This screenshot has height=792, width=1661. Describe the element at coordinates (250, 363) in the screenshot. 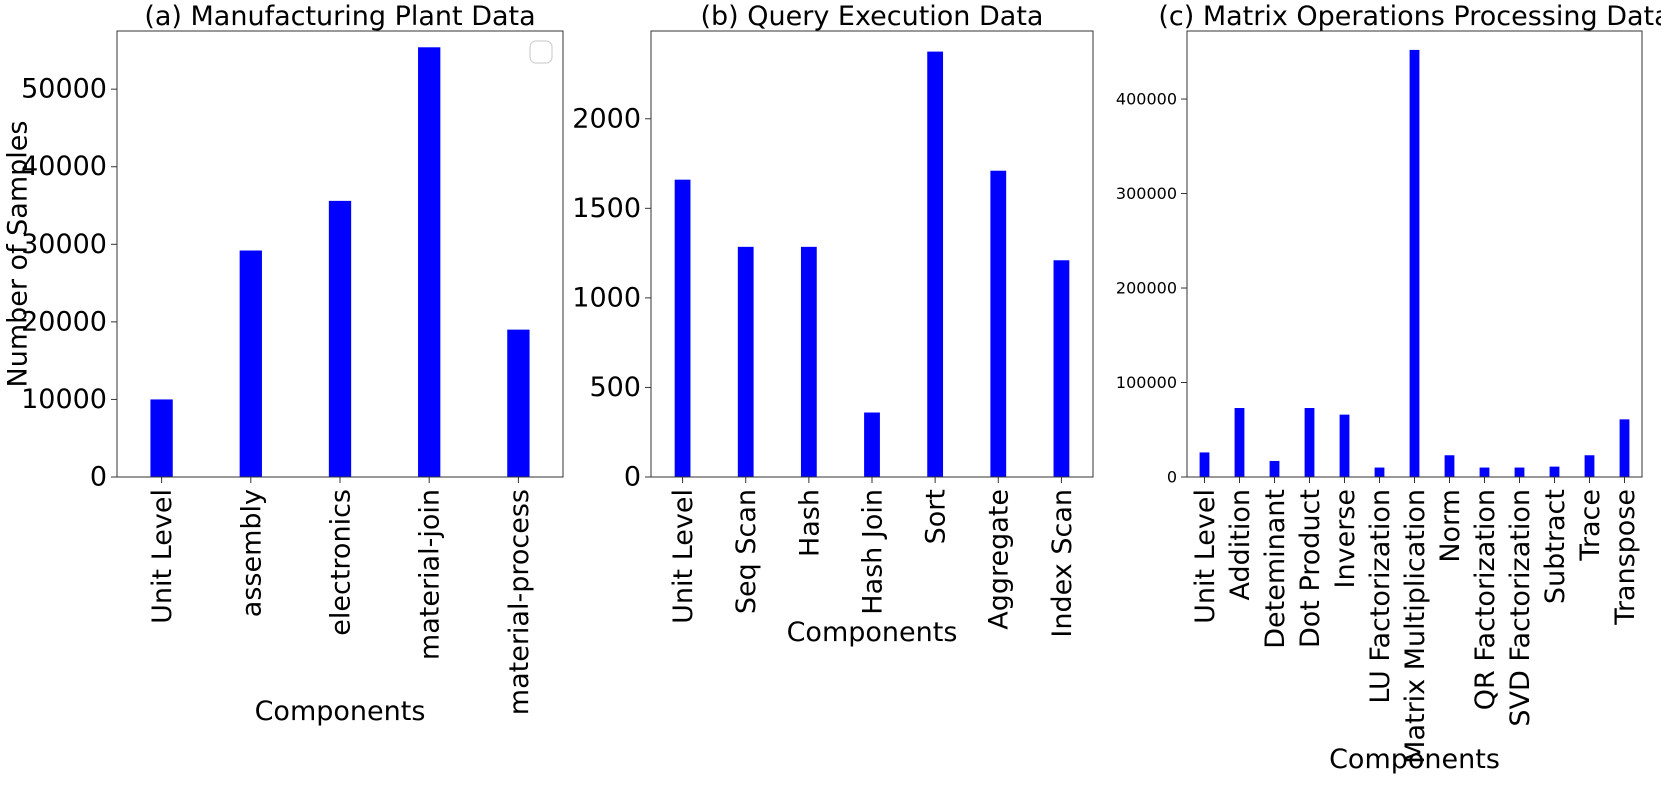

I see `bar-assembly` at that location.